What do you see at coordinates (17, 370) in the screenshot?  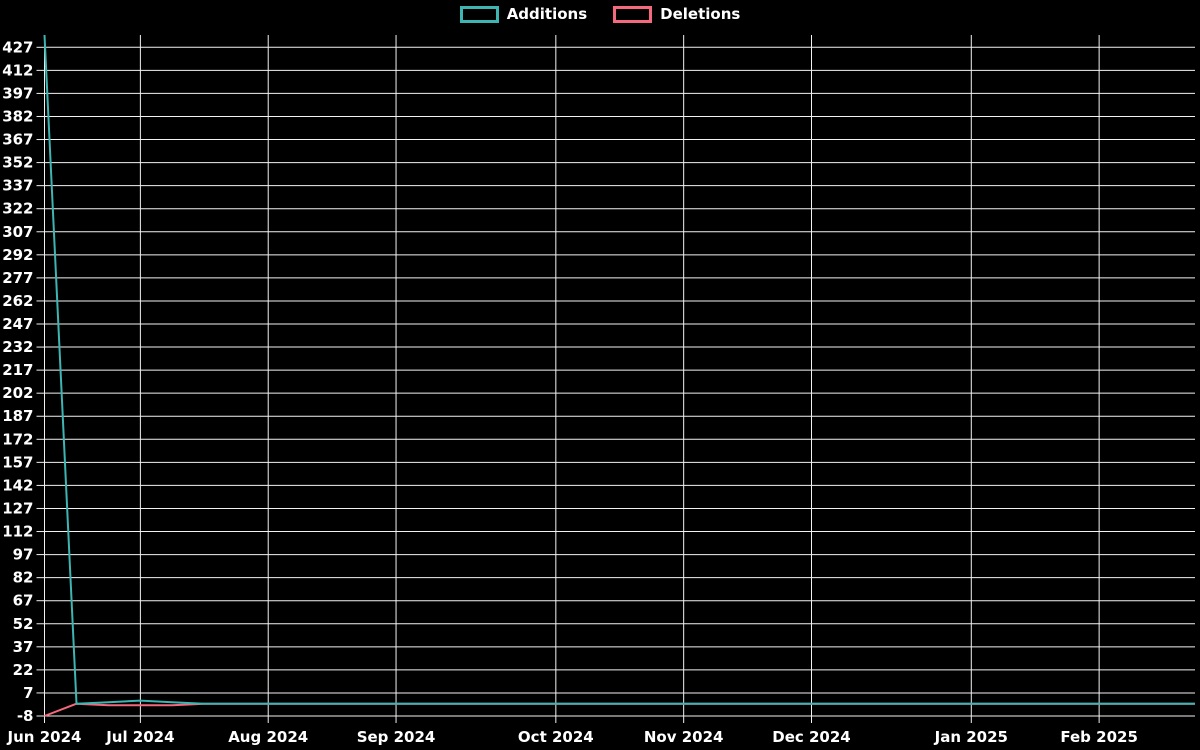 I see `y-tick-label: 217` at bounding box center [17, 370].